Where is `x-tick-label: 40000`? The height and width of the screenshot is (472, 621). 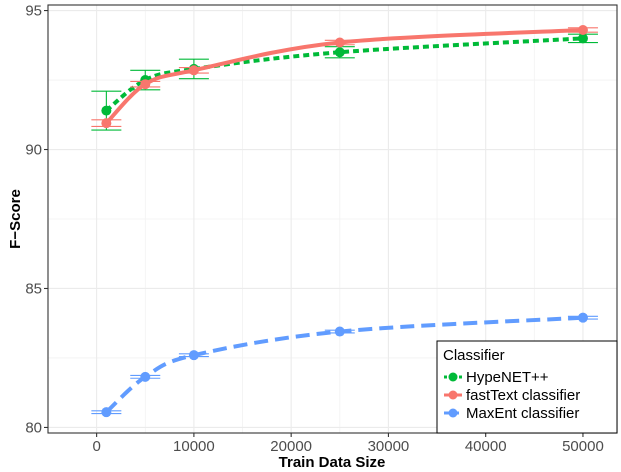 x-tick-label: 40000 is located at coordinates (486, 446).